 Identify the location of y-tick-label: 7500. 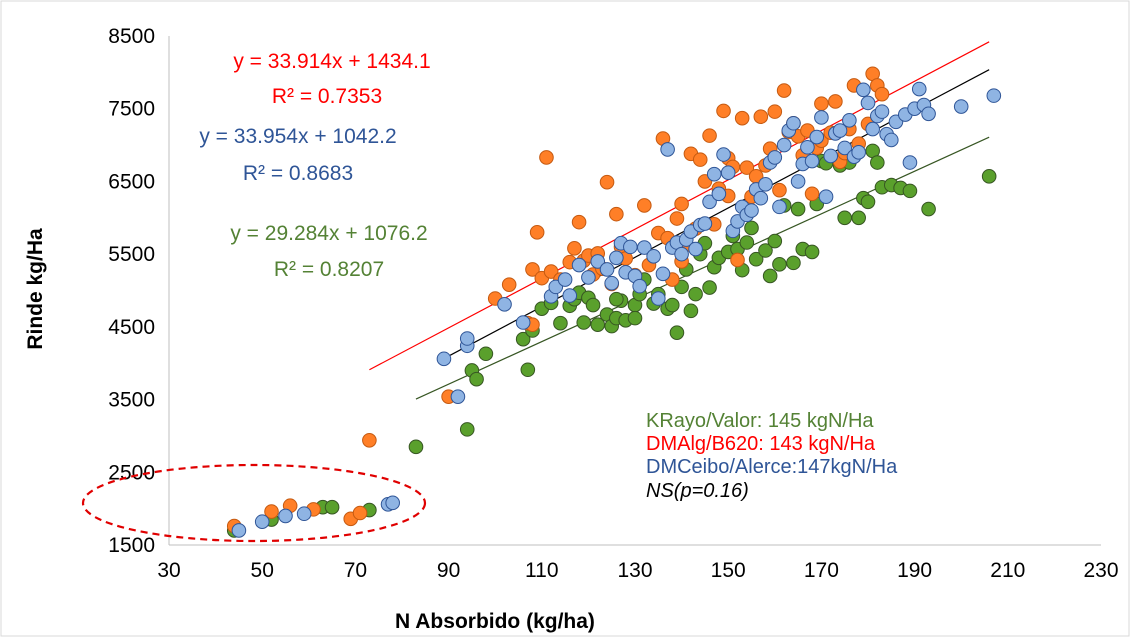
(131, 109).